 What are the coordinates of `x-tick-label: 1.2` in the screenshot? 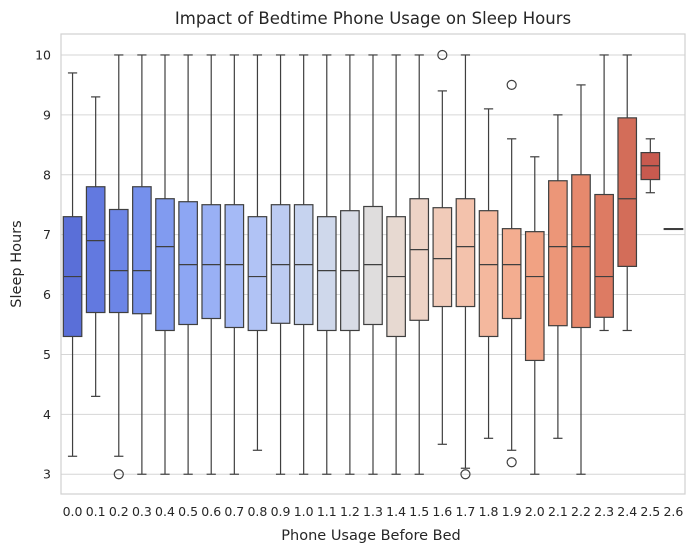 It's located at (350, 511).